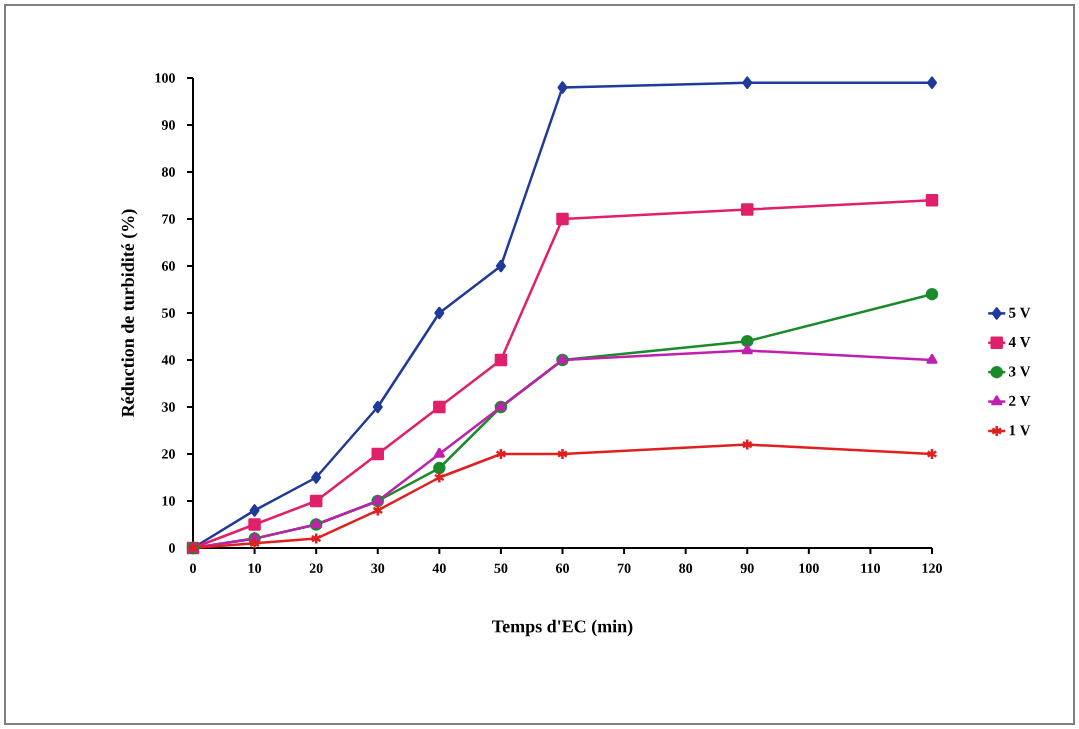 This screenshot has width=1079, height=729. Describe the element at coordinates (747, 568) in the screenshot. I see `x-tick-label: 90` at that location.